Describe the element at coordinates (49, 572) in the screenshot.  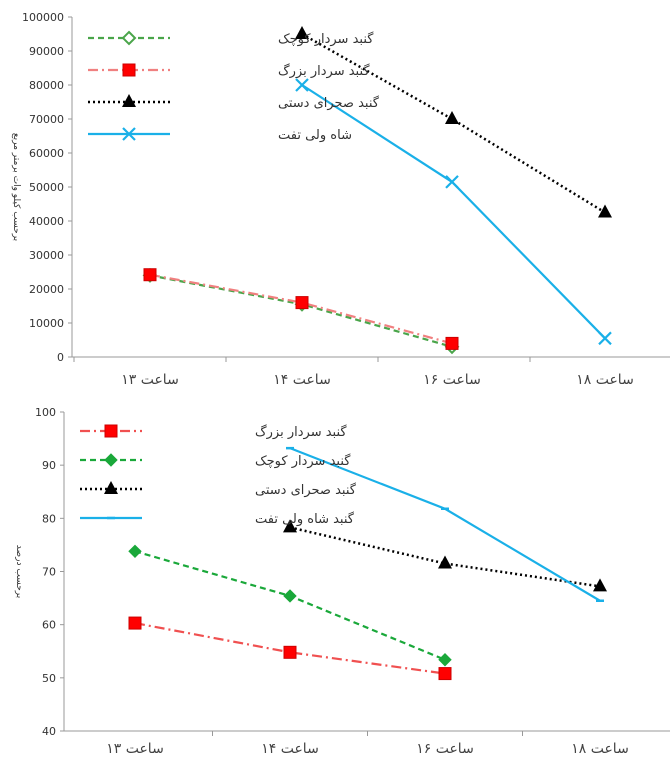
I see `y-tick-label: 70` at that location.